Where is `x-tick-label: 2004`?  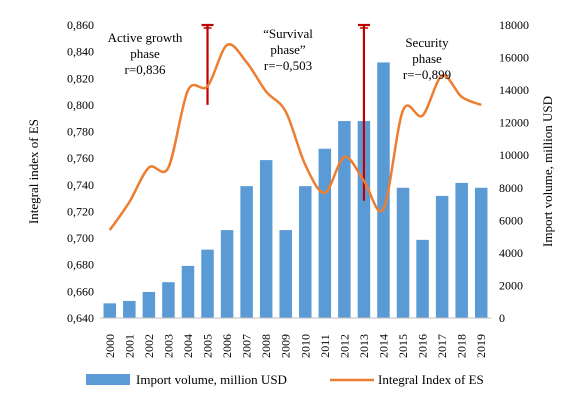 x-tick-label: 2004 is located at coordinates (188, 346).